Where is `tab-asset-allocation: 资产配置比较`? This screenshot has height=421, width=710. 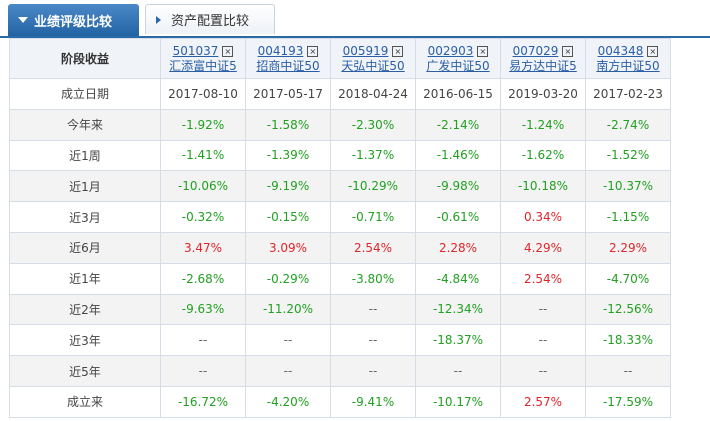
tab-asset-allocation: 资产配置比较 is located at coordinates (210, 19).